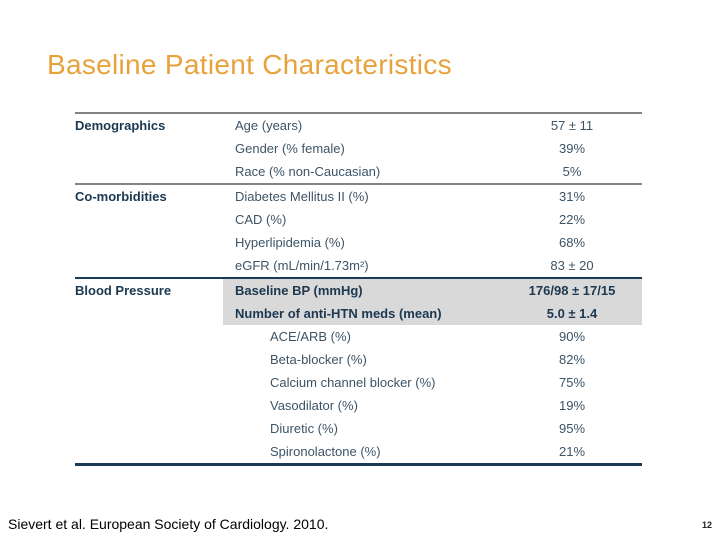  Describe the element at coordinates (249, 64) in the screenshot. I see `page-title: Baseline Patient Characteristics` at that location.